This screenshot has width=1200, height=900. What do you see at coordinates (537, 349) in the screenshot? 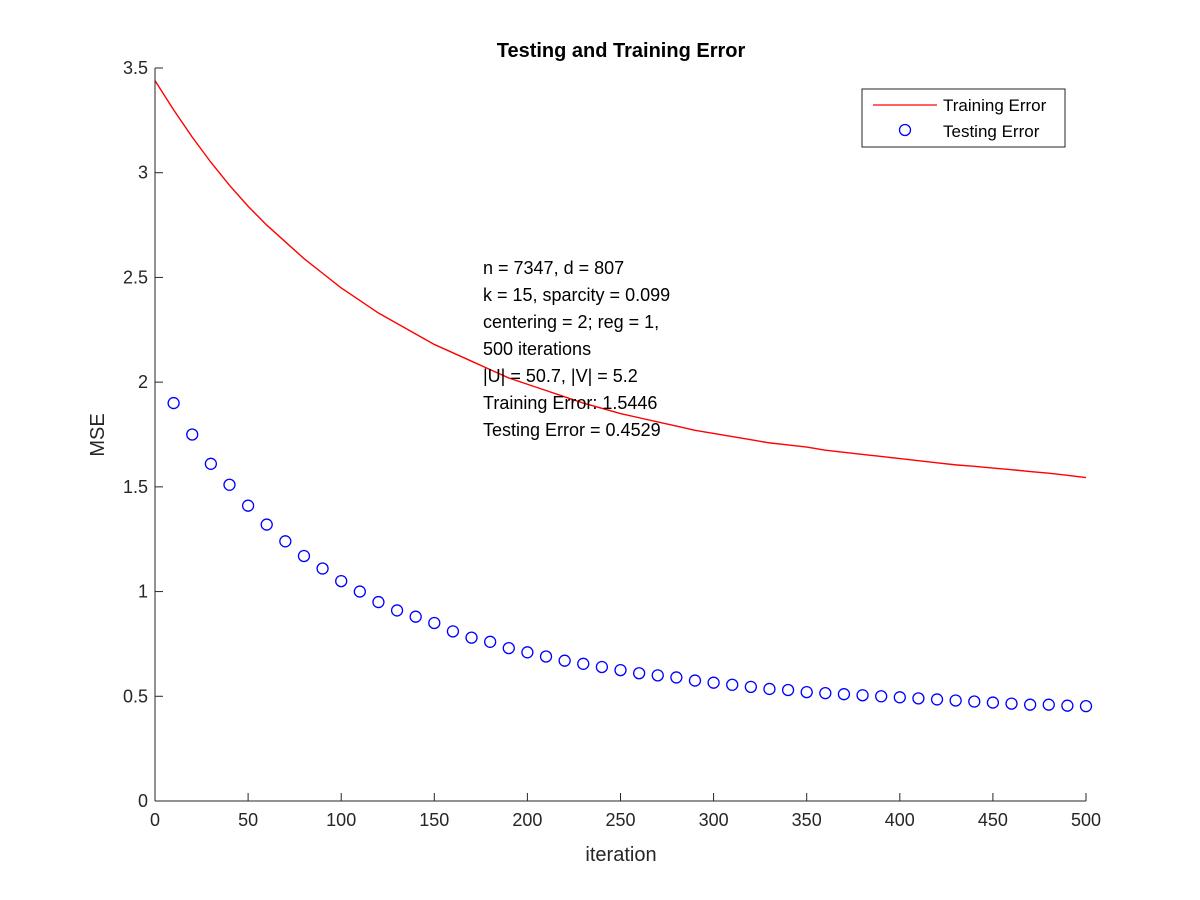
I see `annotation-line-4: 500 iterations` at bounding box center [537, 349].